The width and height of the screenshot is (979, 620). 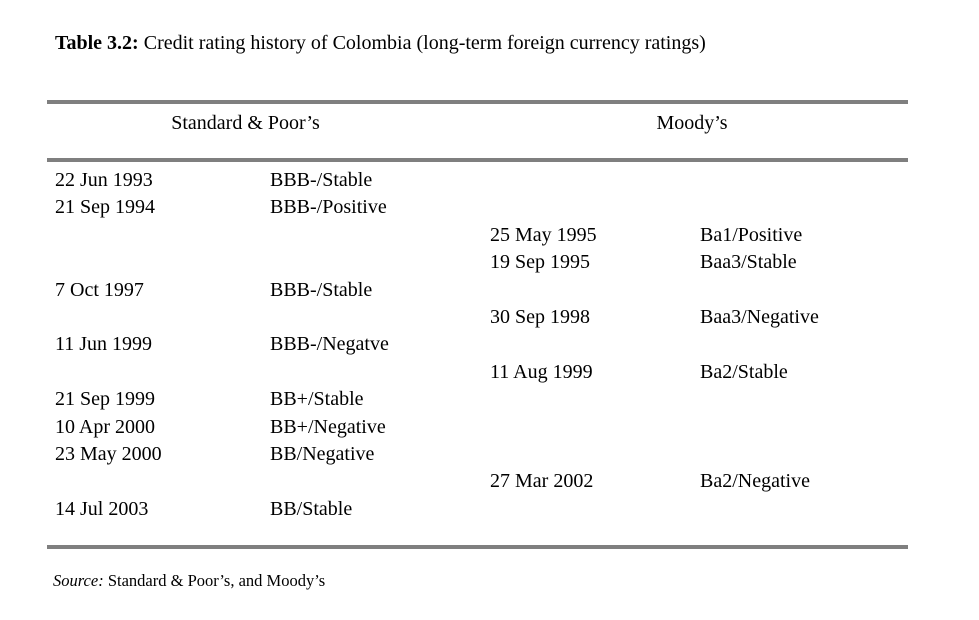 What do you see at coordinates (97, 43) in the screenshot?
I see `table-caption-label: Table 3.2:` at bounding box center [97, 43].